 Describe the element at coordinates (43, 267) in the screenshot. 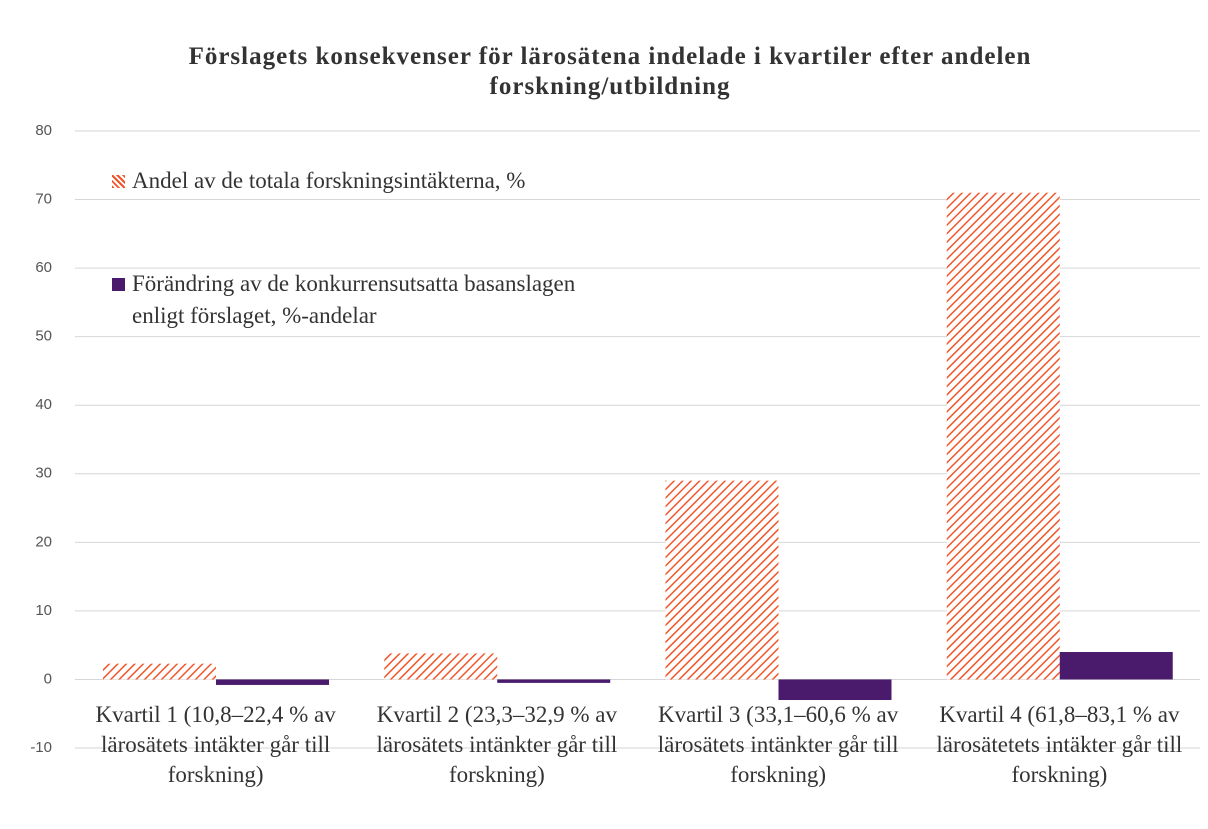

I see `y-tick-label: 60` at that location.